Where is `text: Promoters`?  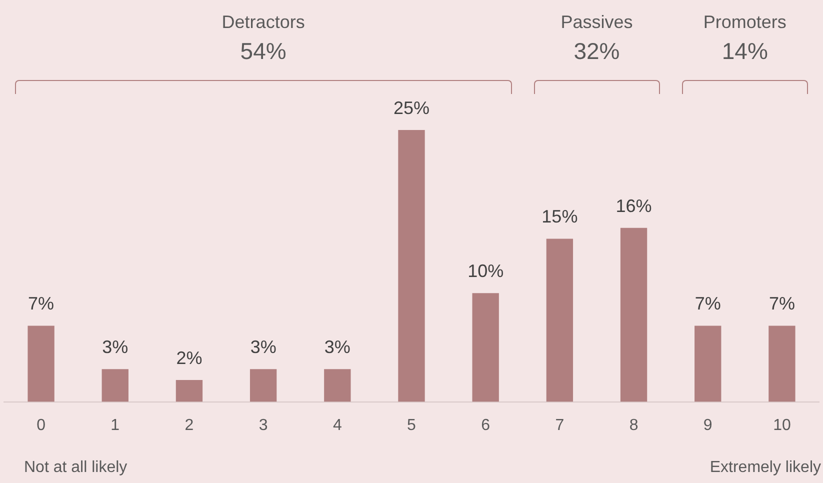
text: Promoters is located at coordinates (744, 22).